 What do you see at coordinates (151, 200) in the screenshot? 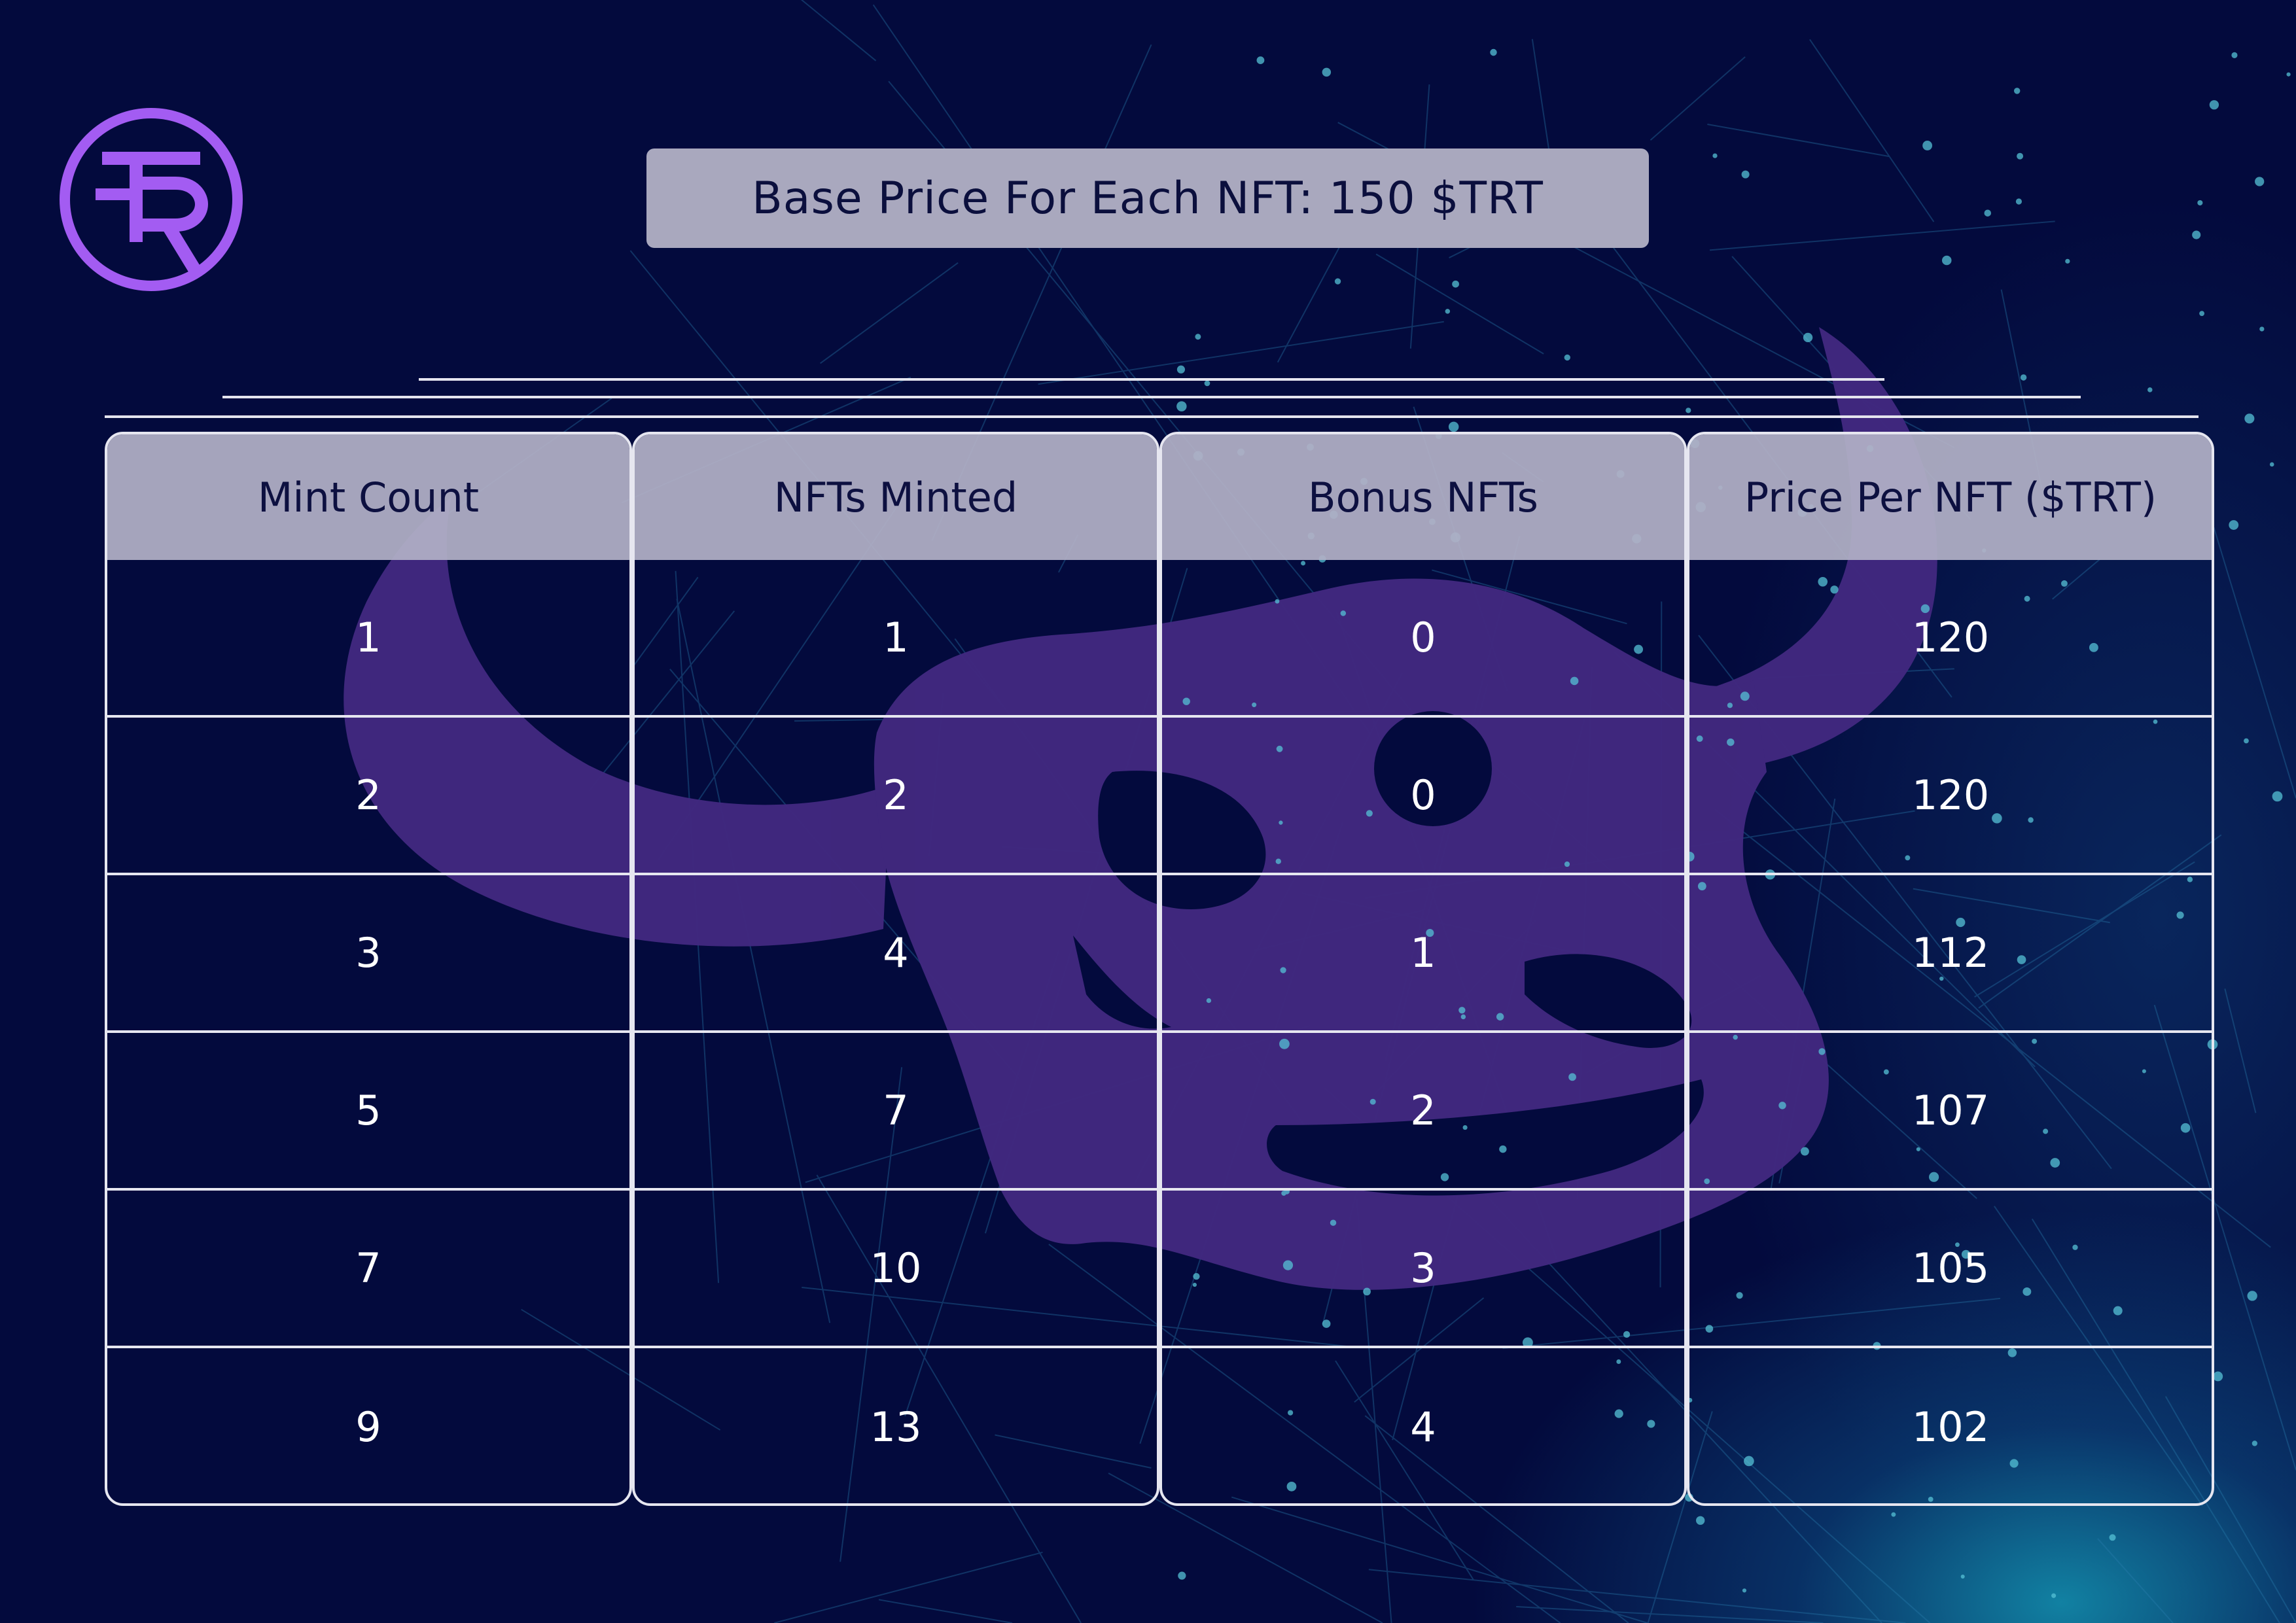
I see `tr-monogram-logo-icon` at bounding box center [151, 200].